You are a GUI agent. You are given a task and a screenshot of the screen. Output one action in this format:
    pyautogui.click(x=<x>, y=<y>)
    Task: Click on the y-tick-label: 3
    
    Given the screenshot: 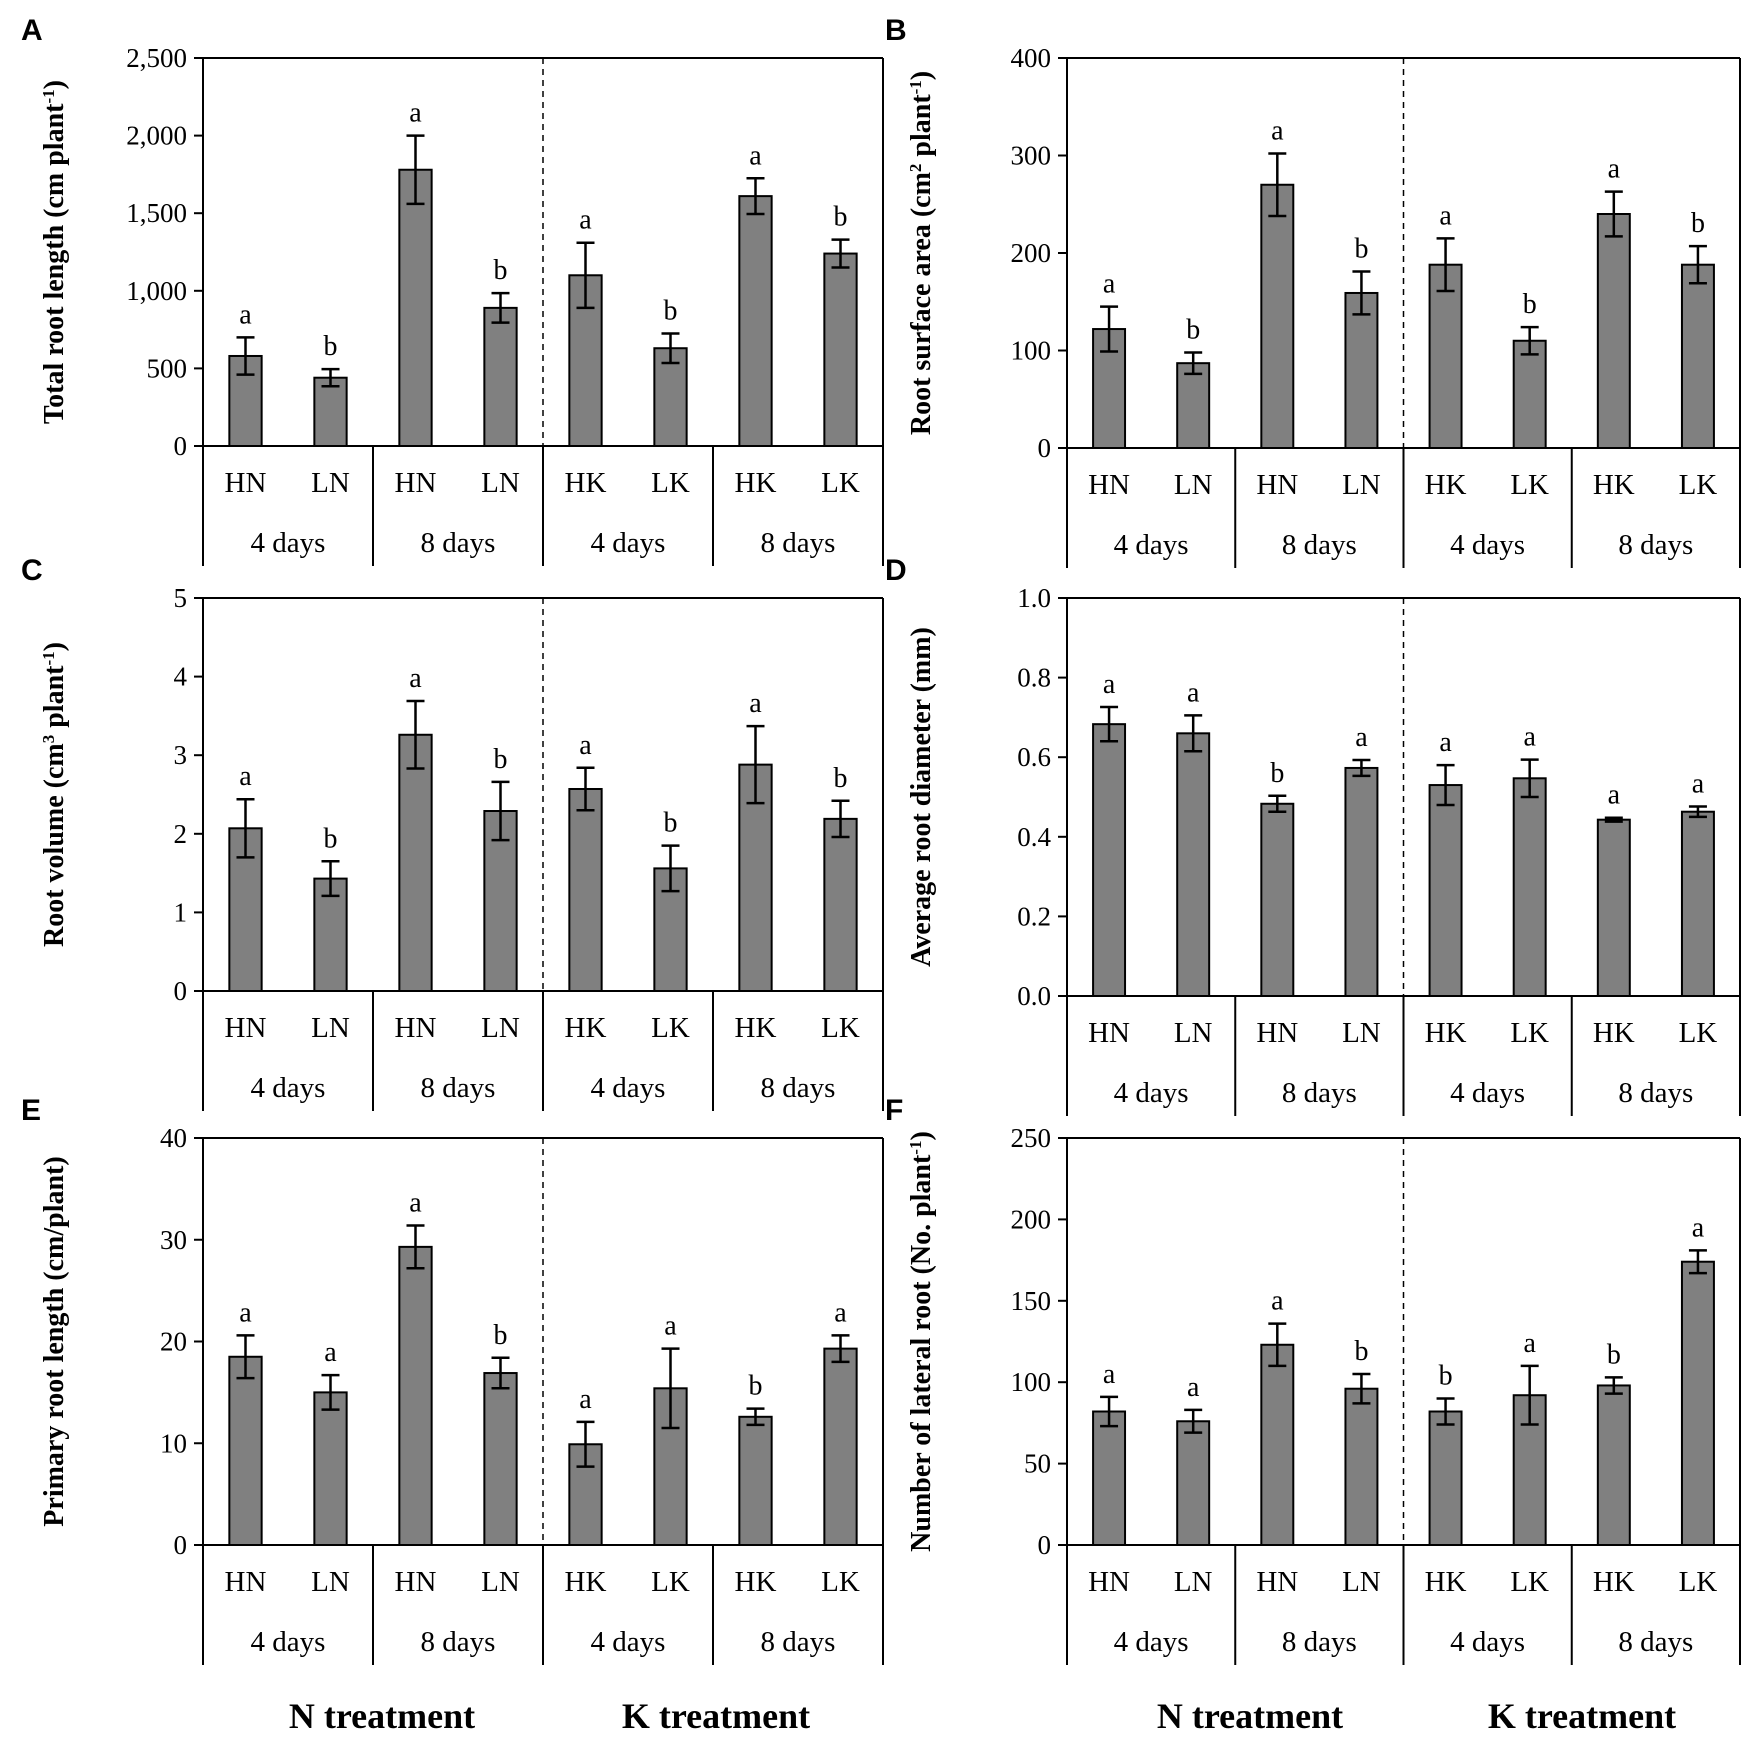 What is the action you would take?
    pyautogui.click(x=181, y=755)
    